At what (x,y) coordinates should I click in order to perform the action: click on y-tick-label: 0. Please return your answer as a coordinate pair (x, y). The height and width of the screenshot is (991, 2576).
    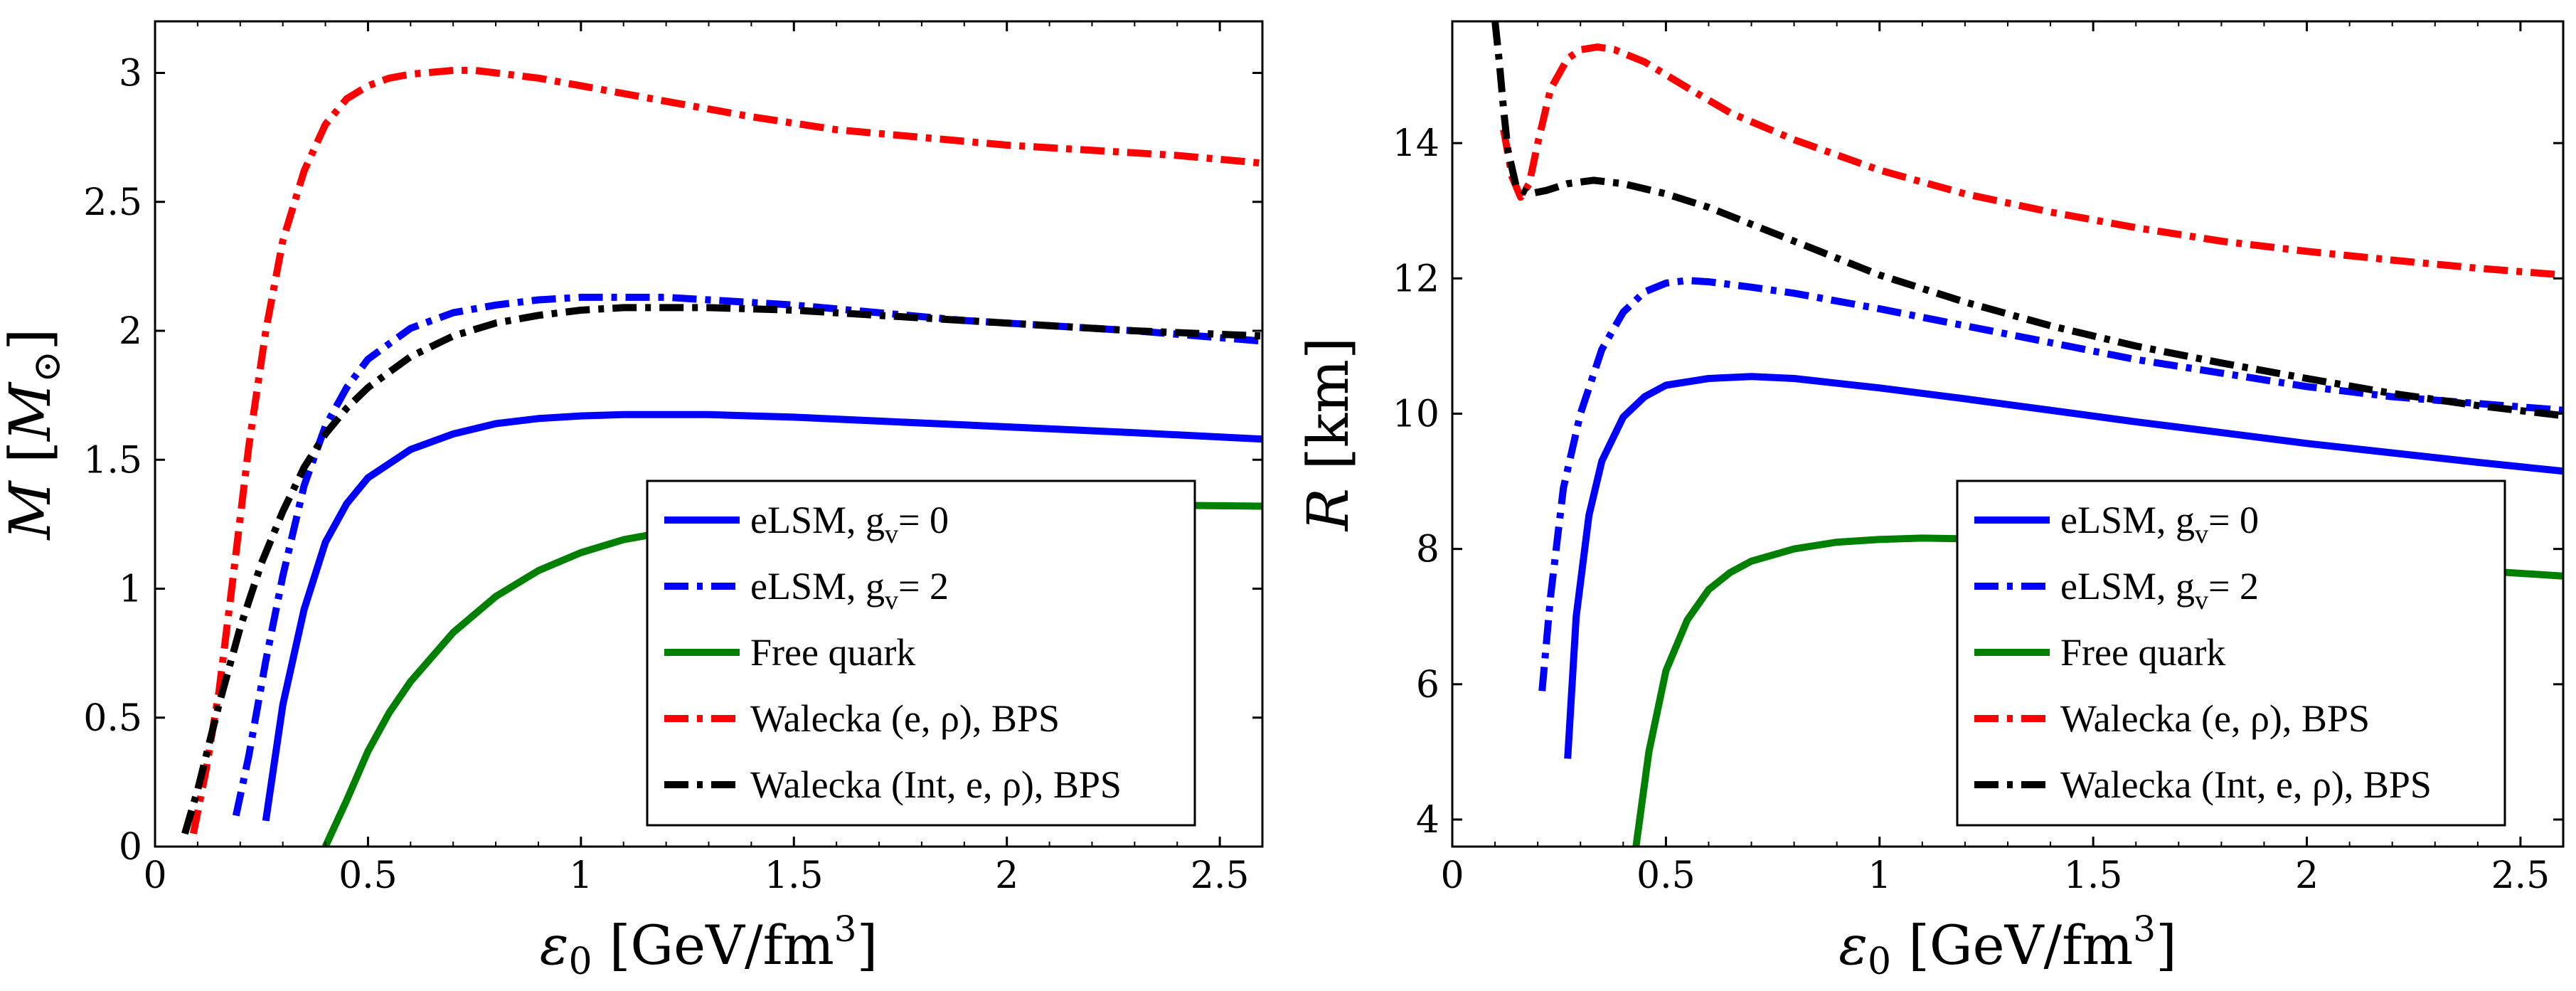
    Looking at the image, I should click on (130, 847).